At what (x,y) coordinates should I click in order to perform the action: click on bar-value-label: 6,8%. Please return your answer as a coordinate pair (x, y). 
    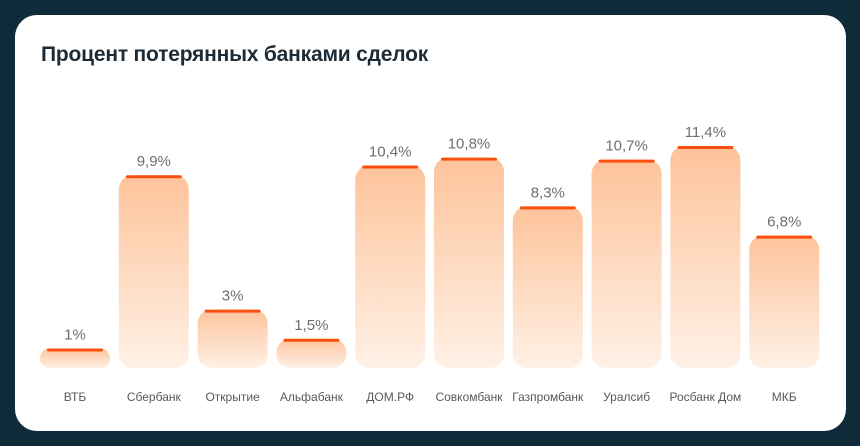
    Looking at the image, I should click on (784, 222).